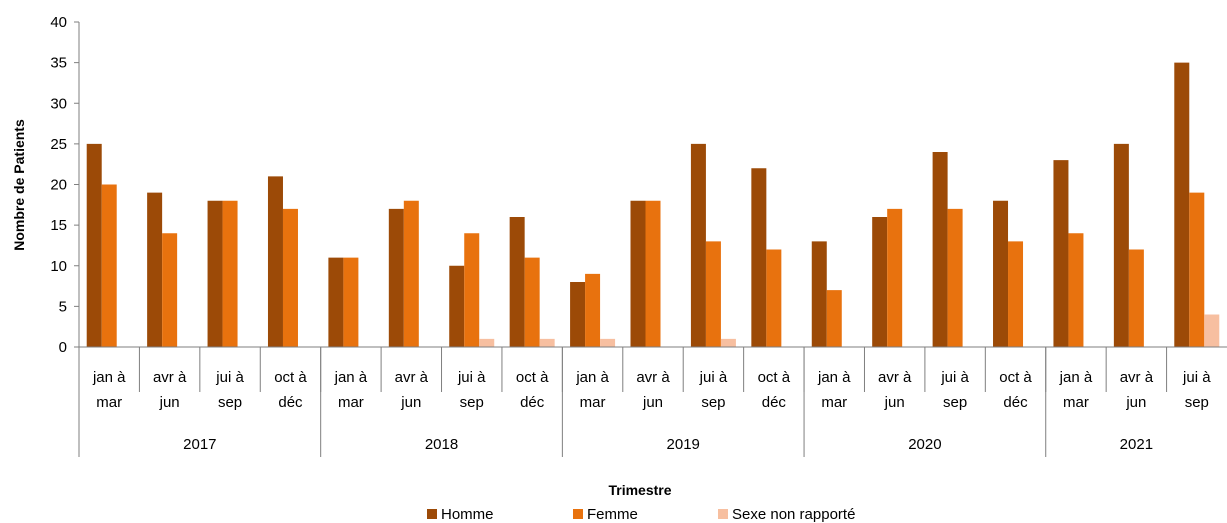 Image resolution: width=1227 pixels, height=523 pixels. I want to click on y-tick-label: 20, so click(58, 185).